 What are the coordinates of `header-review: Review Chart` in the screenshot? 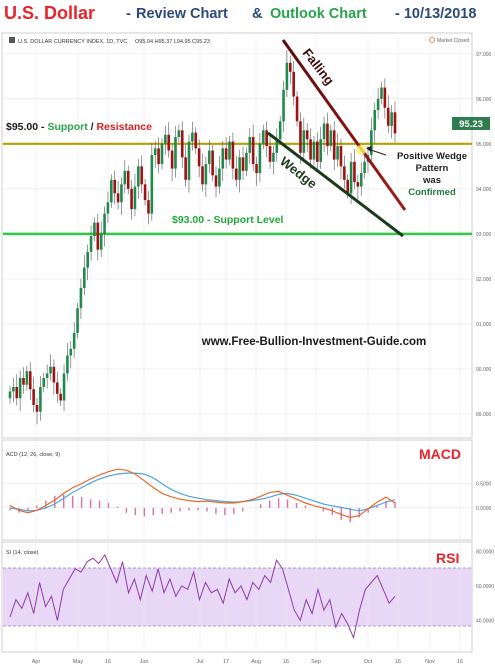 It's located at (182, 14).